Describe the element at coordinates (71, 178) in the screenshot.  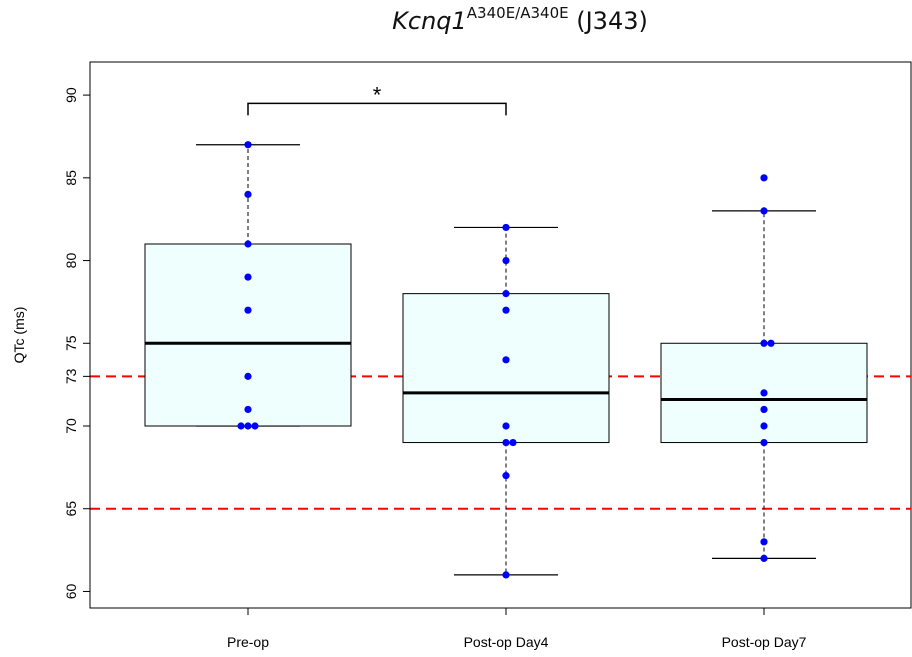
I see `y-tick-label: 85` at that location.